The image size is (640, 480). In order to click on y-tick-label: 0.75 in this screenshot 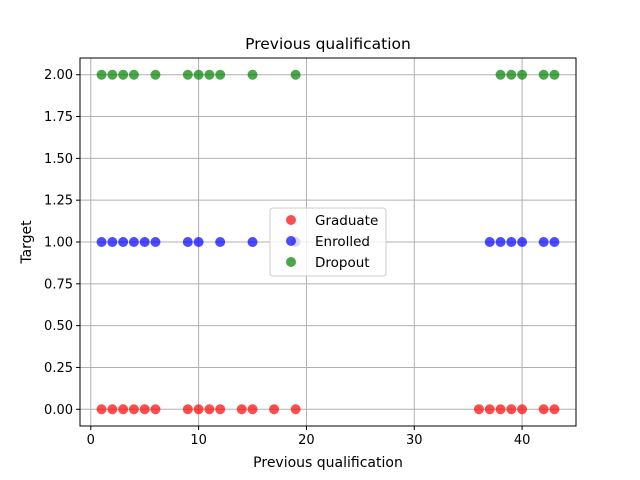, I will do `click(58, 284)`.